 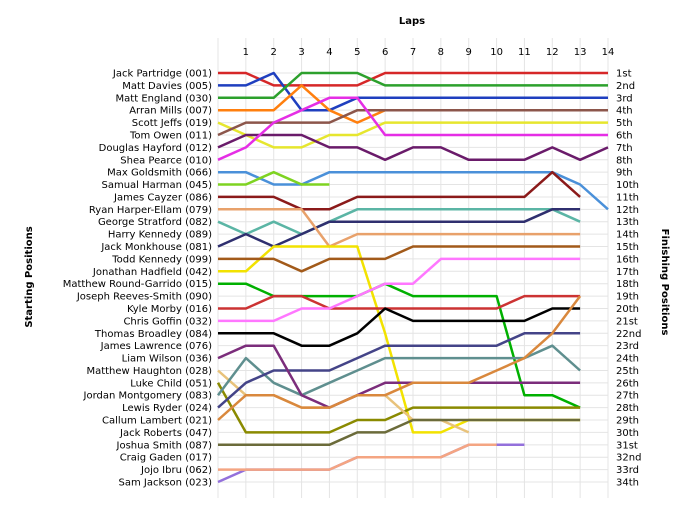 I want to click on starting-position-label: Thomas Broadley (084), so click(x=153, y=334).